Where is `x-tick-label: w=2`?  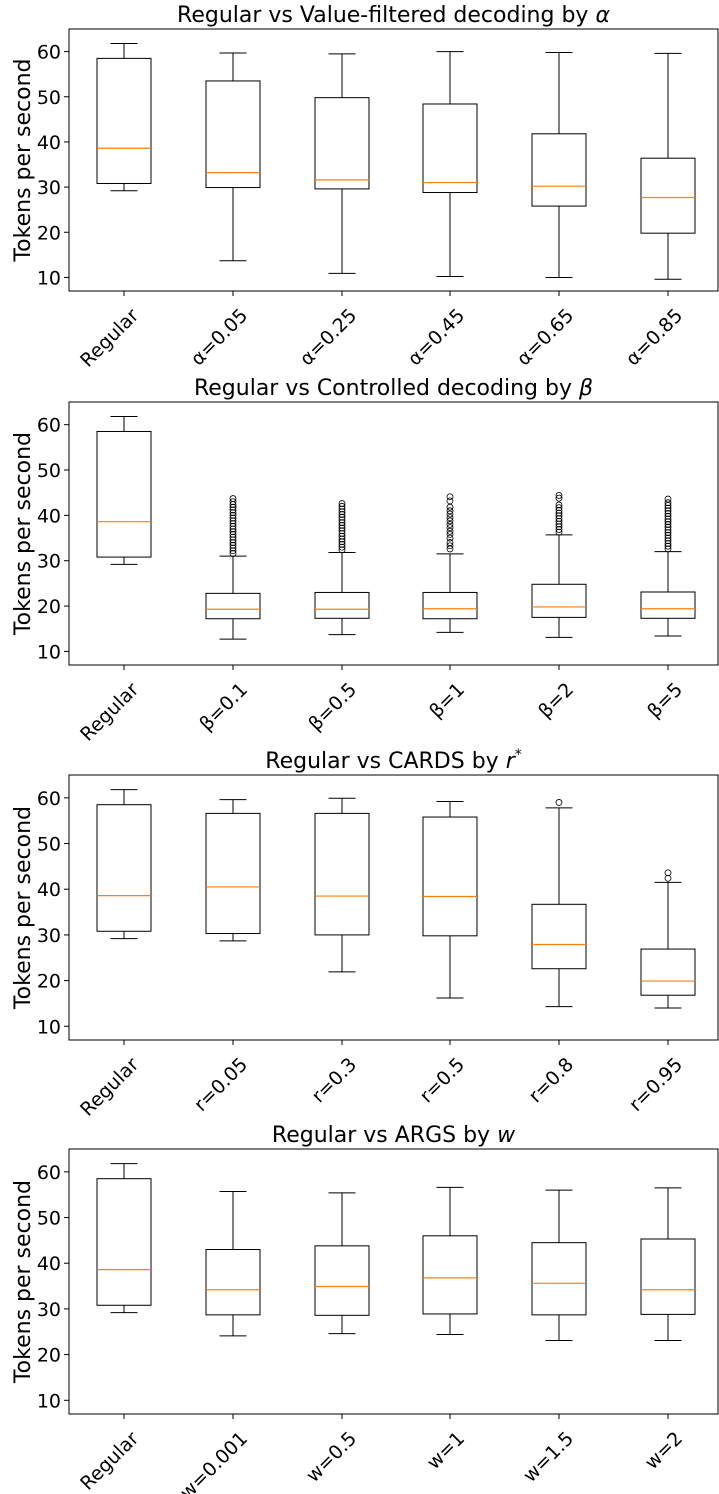
x-tick-label: w=2 is located at coordinates (664, 1451).